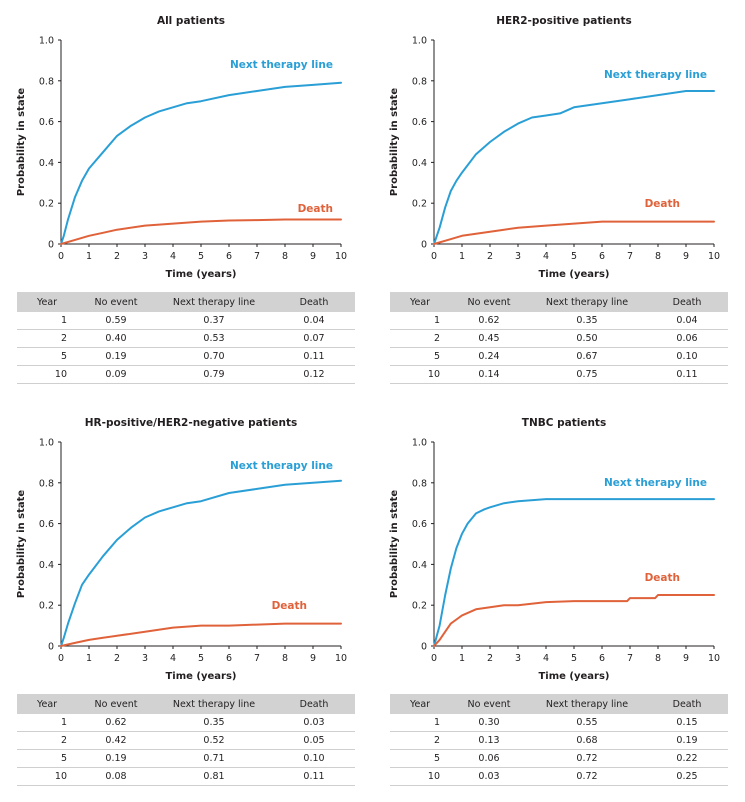  I want to click on table-cell: 0.22, so click(687, 758).